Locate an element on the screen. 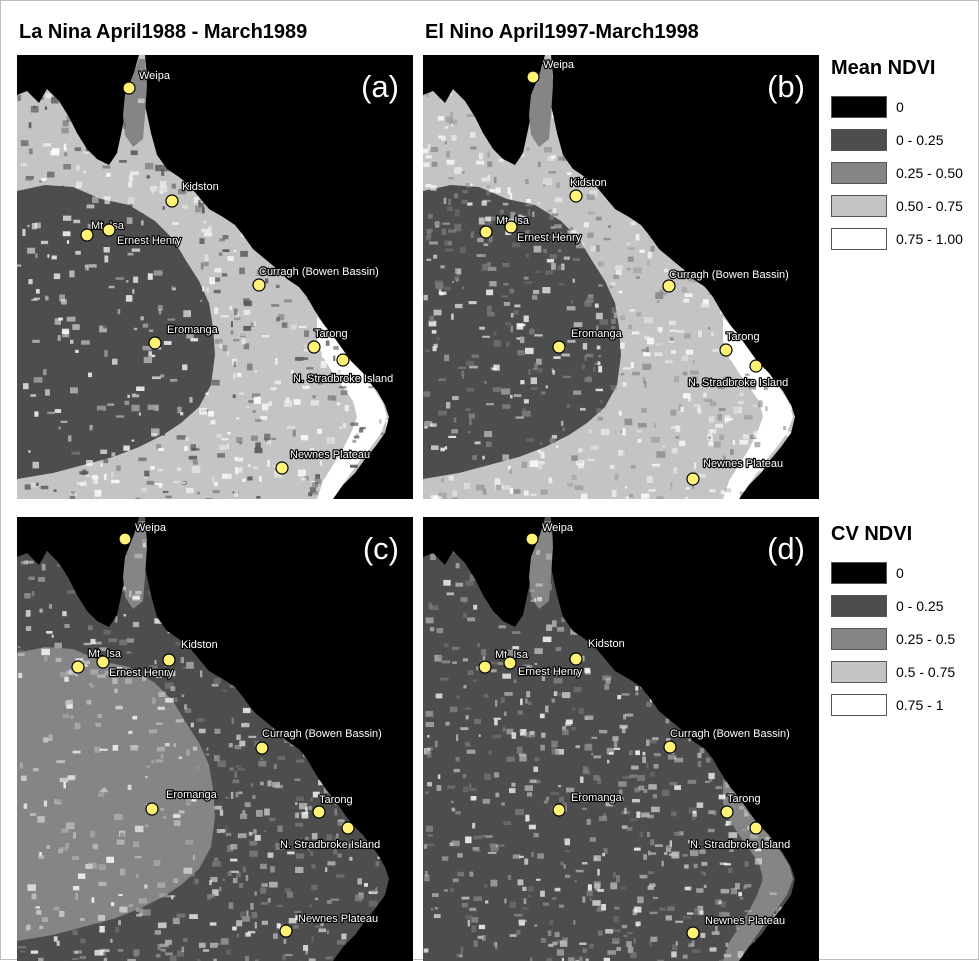 The image size is (979, 961). legend-item: 0.75 - 1.00 is located at coordinates (897, 238).